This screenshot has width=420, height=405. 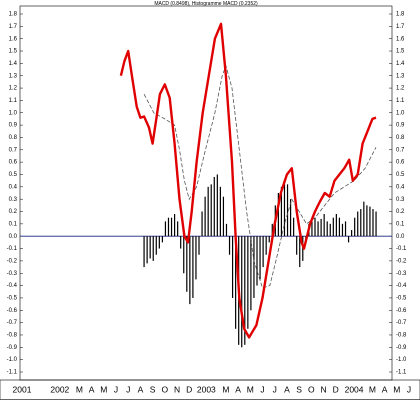 I want to click on y-tick-label-right: -0.7, so click(x=401, y=323).